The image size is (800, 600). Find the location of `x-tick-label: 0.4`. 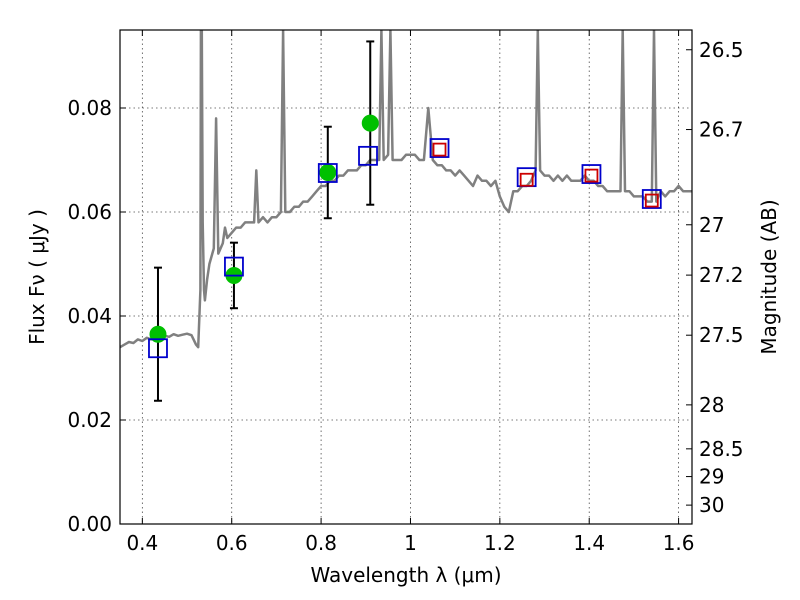

x-tick-label: 0.4 is located at coordinates (142, 543).